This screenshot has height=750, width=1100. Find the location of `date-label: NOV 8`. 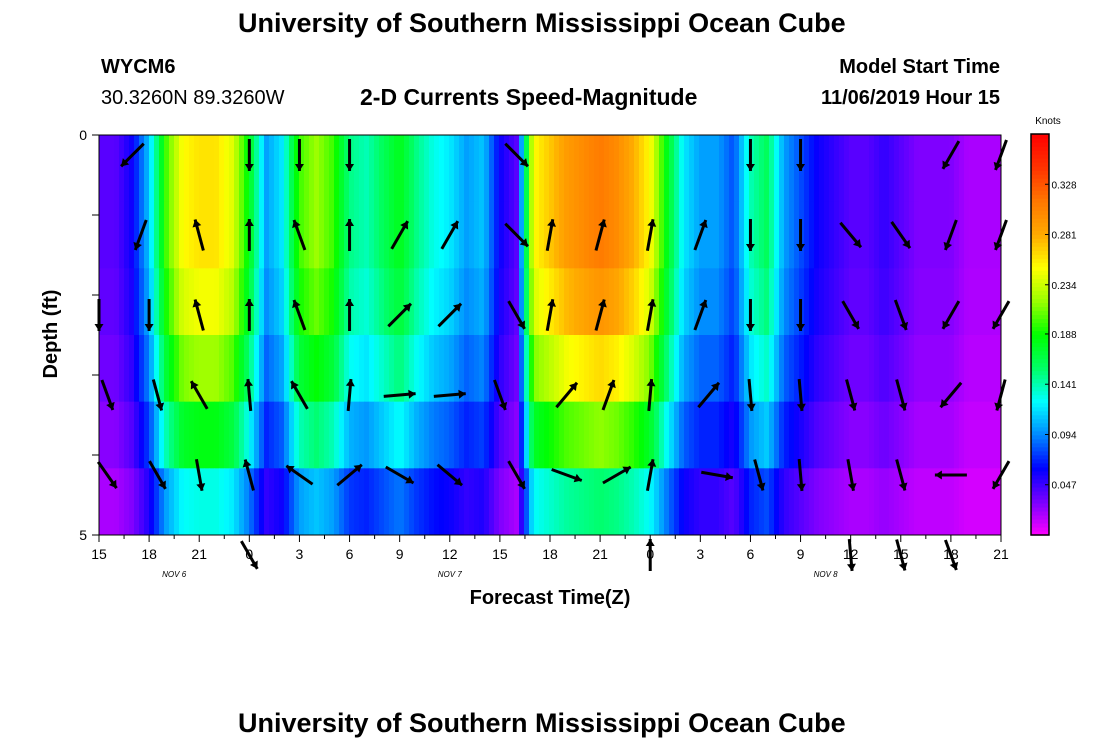

date-label: NOV 8 is located at coordinates (826, 574).